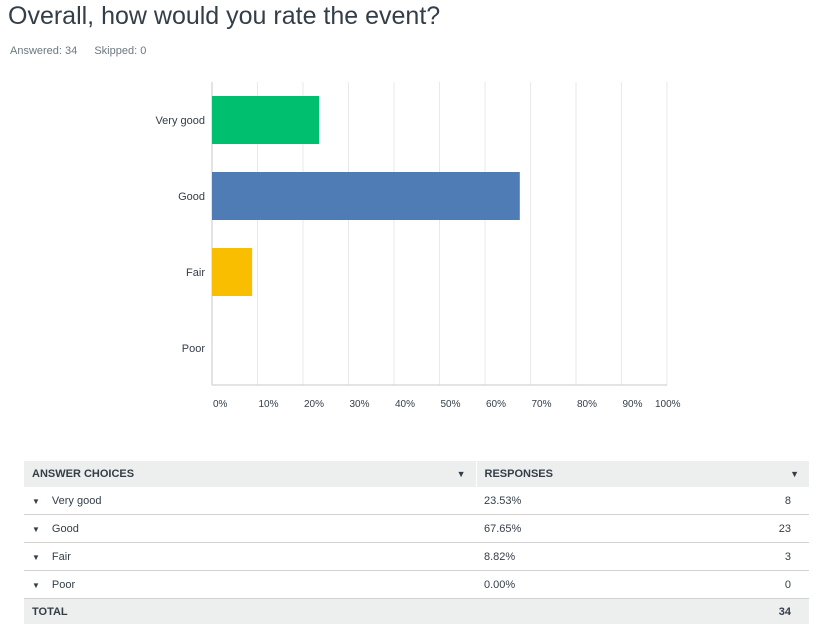 The width and height of the screenshot is (819, 629). Describe the element at coordinates (195, 273) in the screenshot. I see `category-label: Fair` at that location.